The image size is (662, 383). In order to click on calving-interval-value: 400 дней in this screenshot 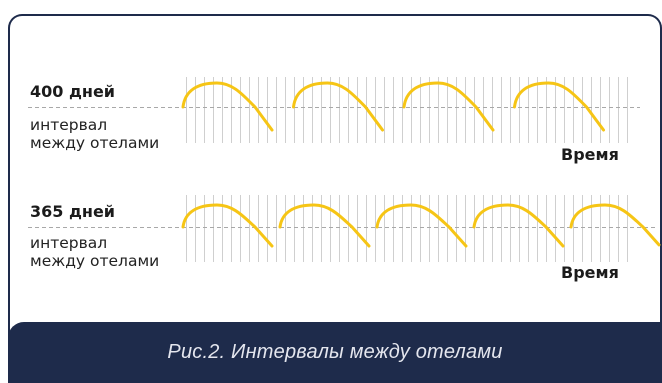, I will do `click(73, 91)`.